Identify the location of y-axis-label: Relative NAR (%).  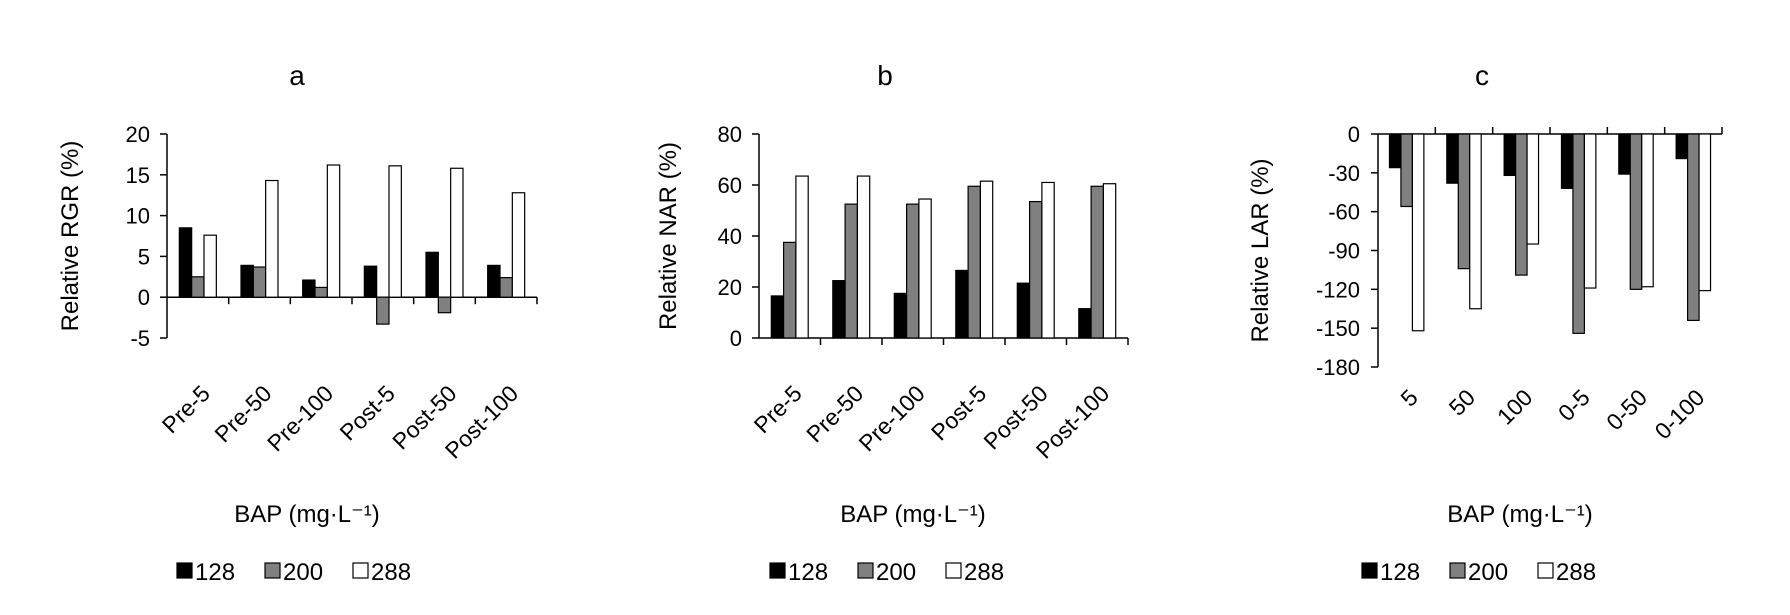
(668, 236).